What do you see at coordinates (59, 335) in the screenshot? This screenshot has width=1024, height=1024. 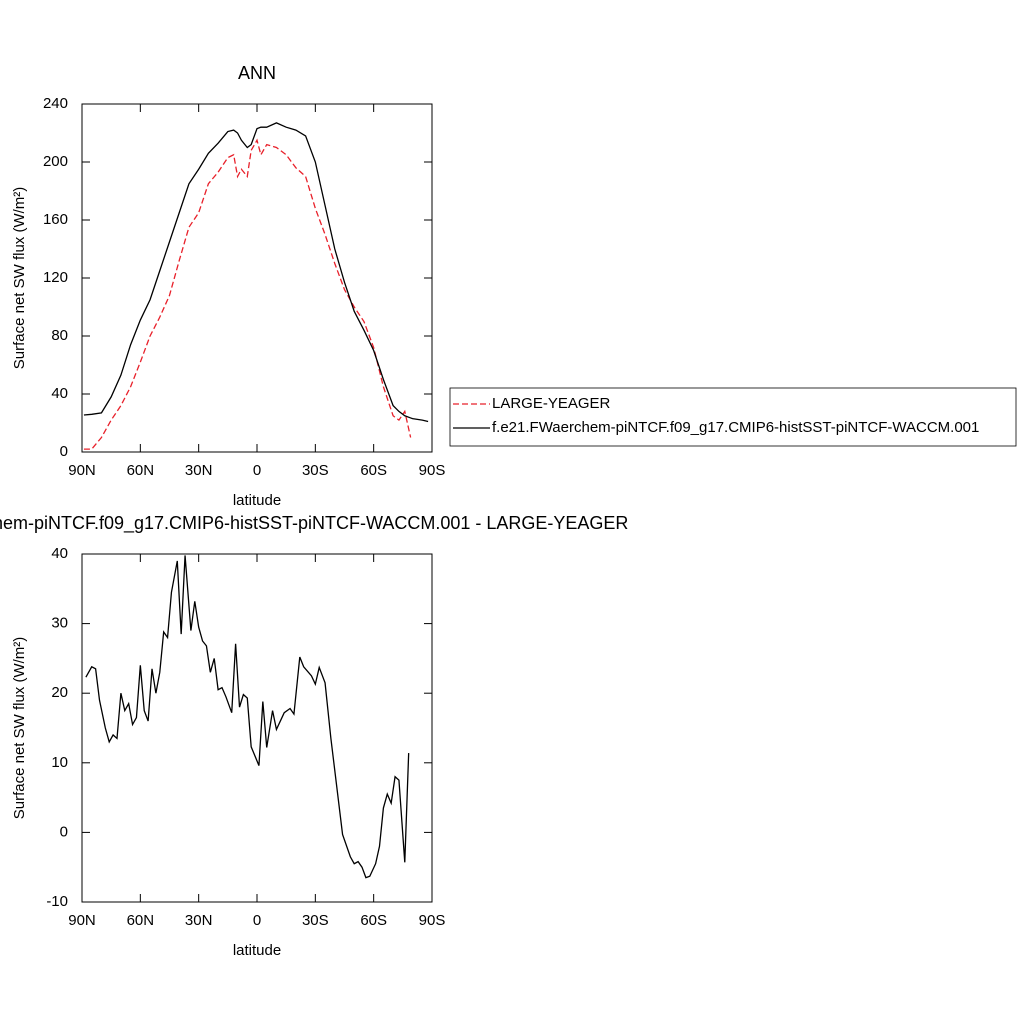 I see `y-tick-label: 80` at bounding box center [59, 335].